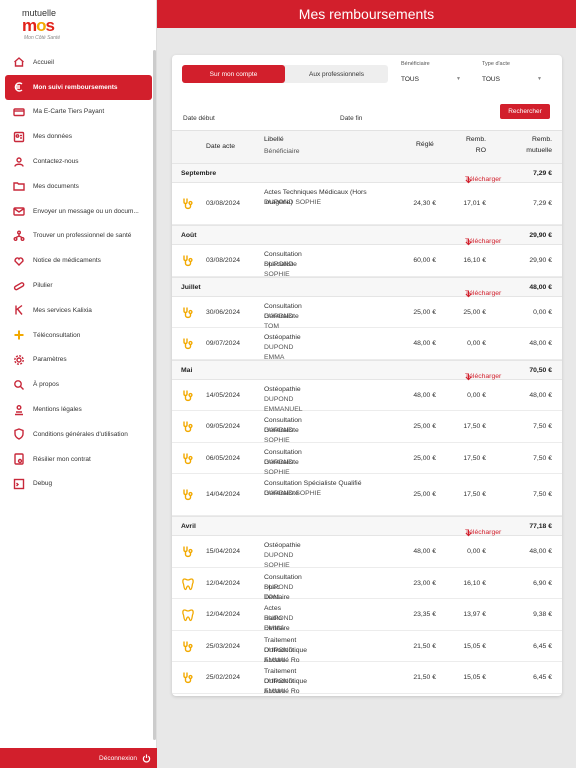 Image resolution: width=576 pixels, height=768 pixels. Describe the element at coordinates (154, 395) in the screenshot. I see `sidebar-scrollbar` at that location.